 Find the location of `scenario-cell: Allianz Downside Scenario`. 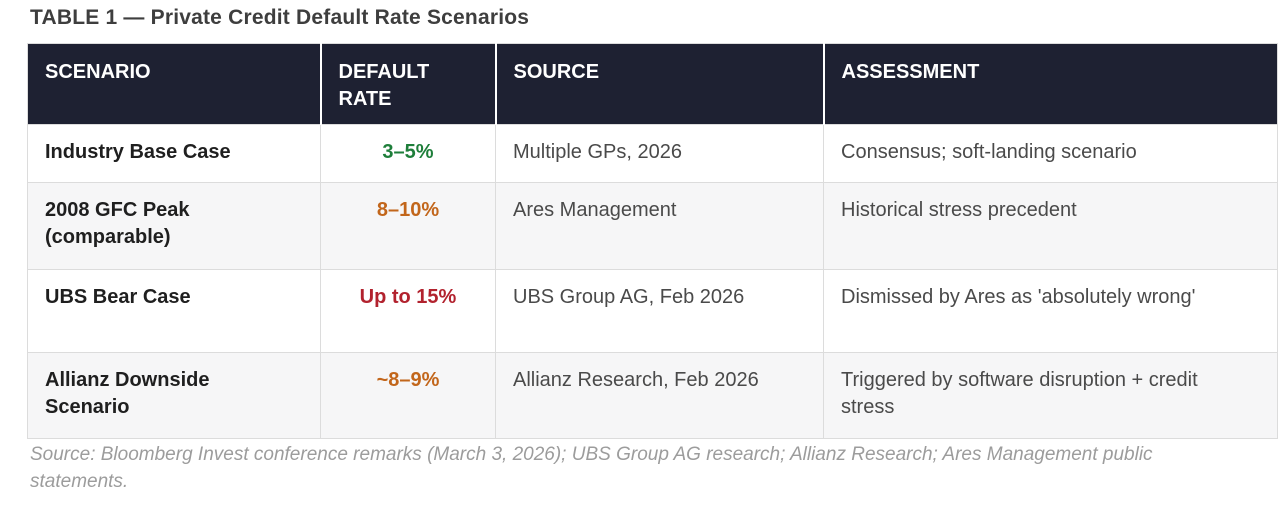

scenario-cell: Allianz Downside Scenario is located at coordinates (174, 395).